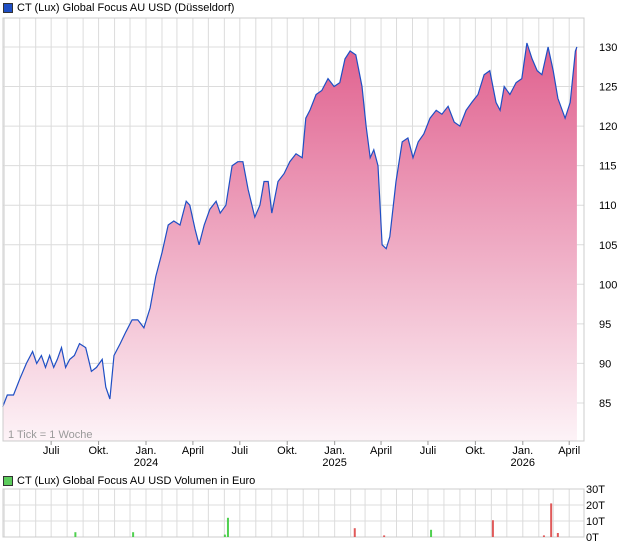 The image size is (620, 546). I want to click on y-tick-label: 125, so click(608, 88).